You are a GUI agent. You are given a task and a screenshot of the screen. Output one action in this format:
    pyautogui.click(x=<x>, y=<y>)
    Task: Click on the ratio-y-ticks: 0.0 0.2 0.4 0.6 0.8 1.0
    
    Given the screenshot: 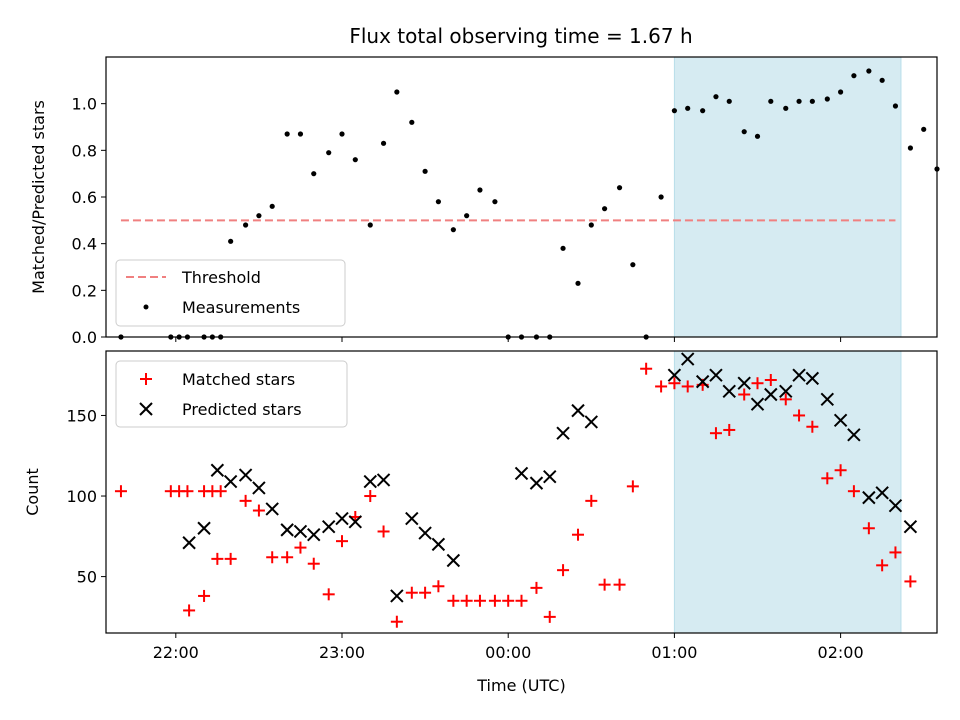 What is the action you would take?
    pyautogui.click(x=89, y=221)
    